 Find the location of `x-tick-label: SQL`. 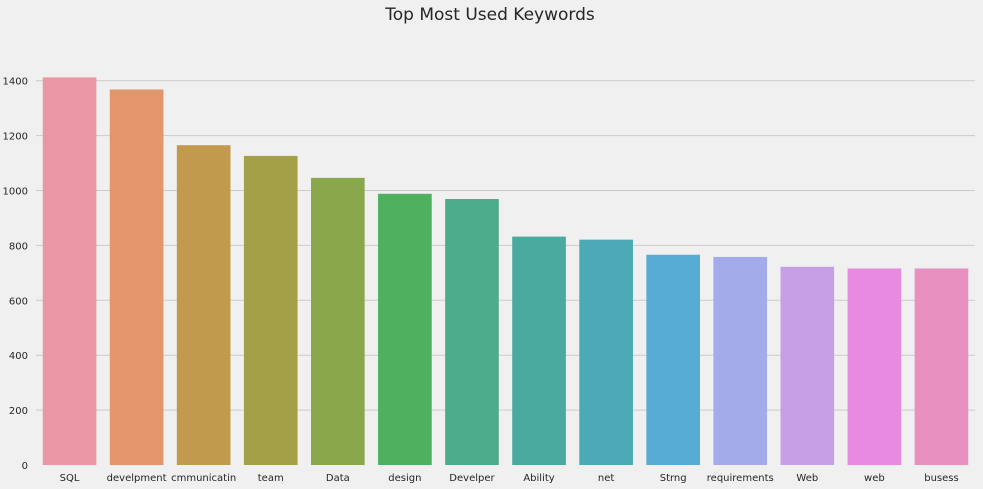

x-tick-label: SQL is located at coordinates (70, 478).